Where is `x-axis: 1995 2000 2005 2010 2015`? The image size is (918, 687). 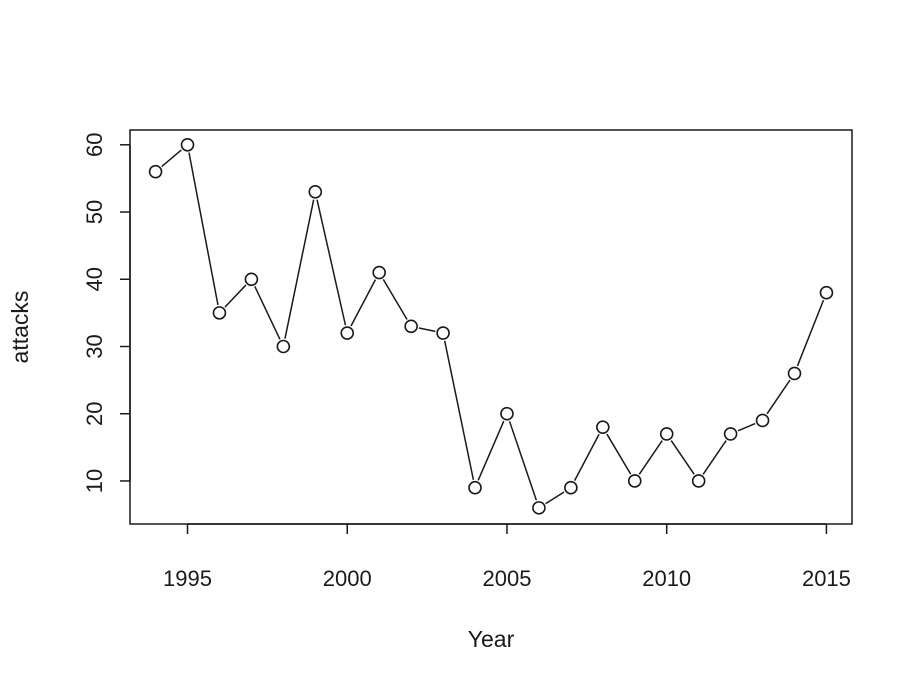
x-axis: 1995 2000 2005 2010 2015 is located at coordinates (507, 557).